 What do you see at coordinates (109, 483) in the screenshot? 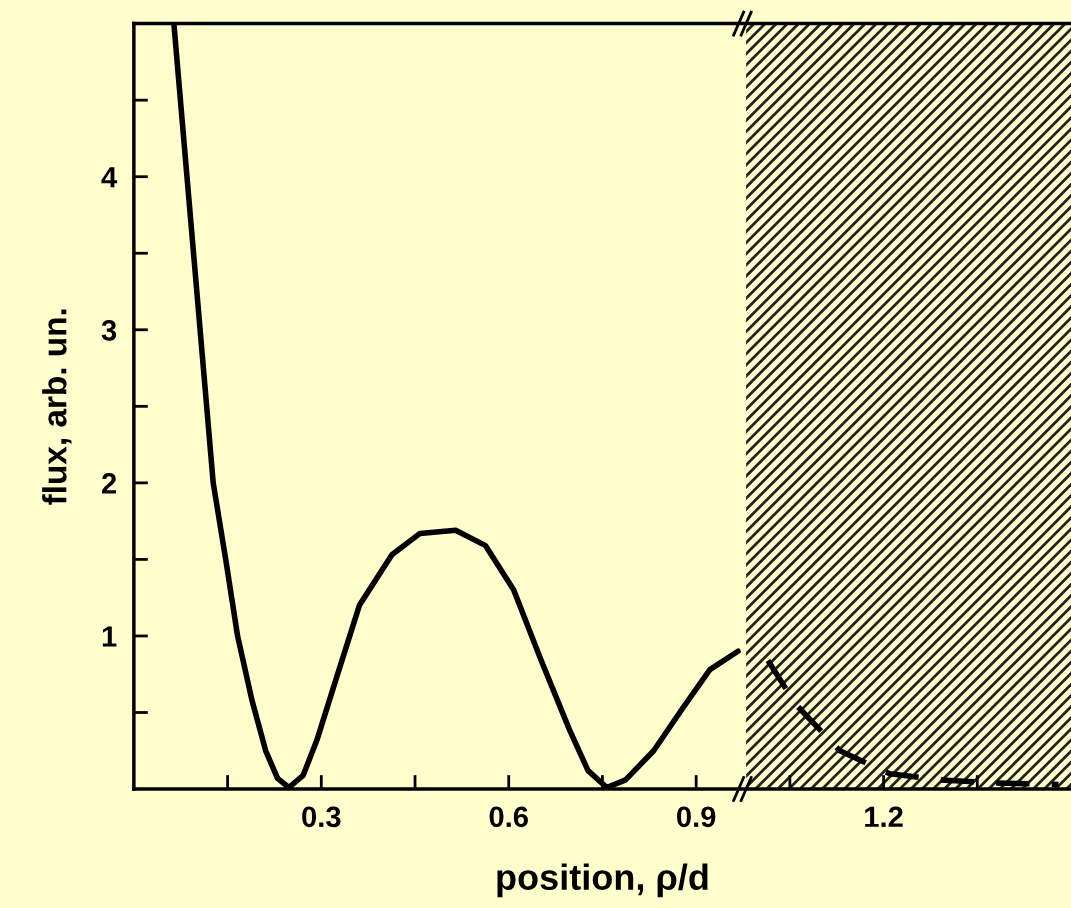
I see `y-tick-label: 2` at bounding box center [109, 483].